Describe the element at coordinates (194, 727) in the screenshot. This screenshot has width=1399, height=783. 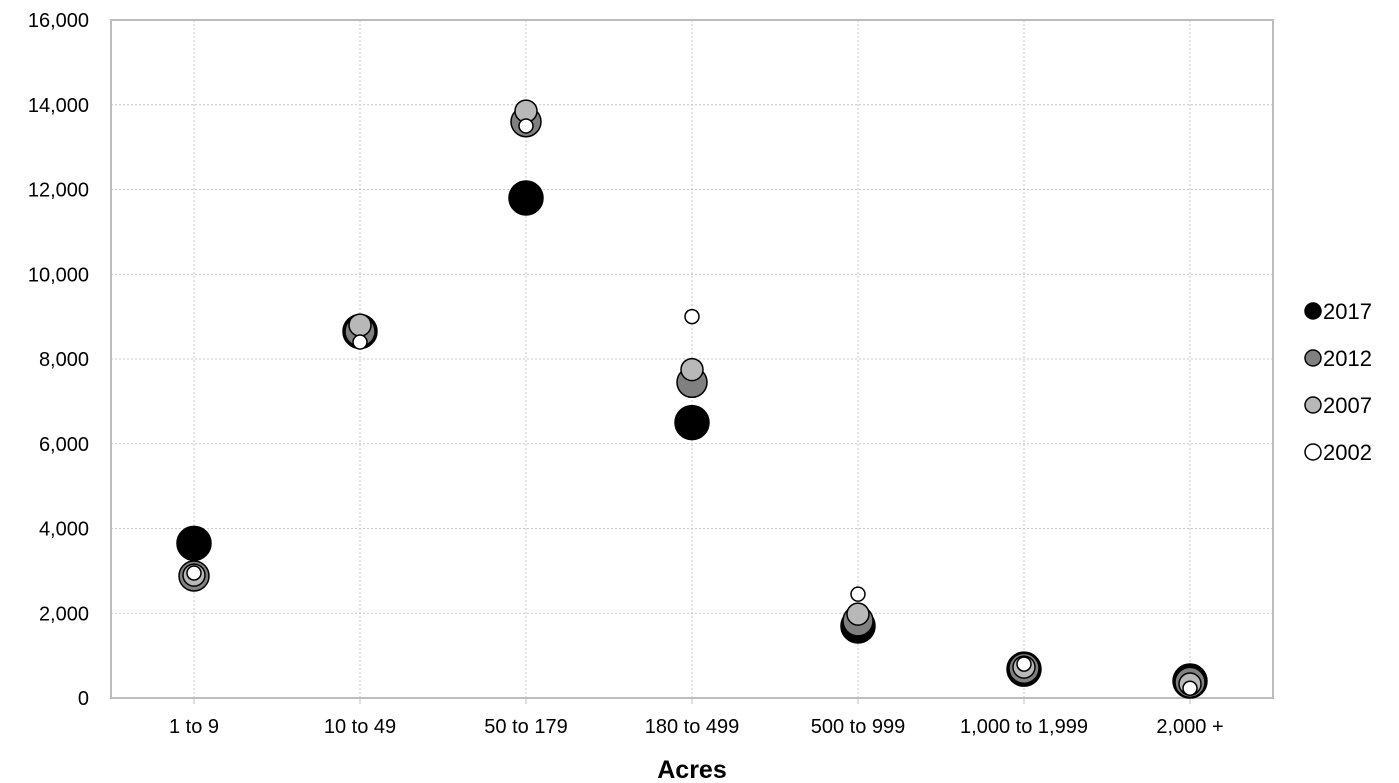
I see `x-tick-label: 1 to 9` at that location.